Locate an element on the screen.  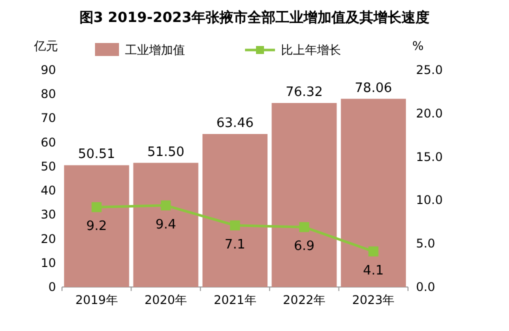
y-tick-label: 50 is located at coordinates (48, 166).